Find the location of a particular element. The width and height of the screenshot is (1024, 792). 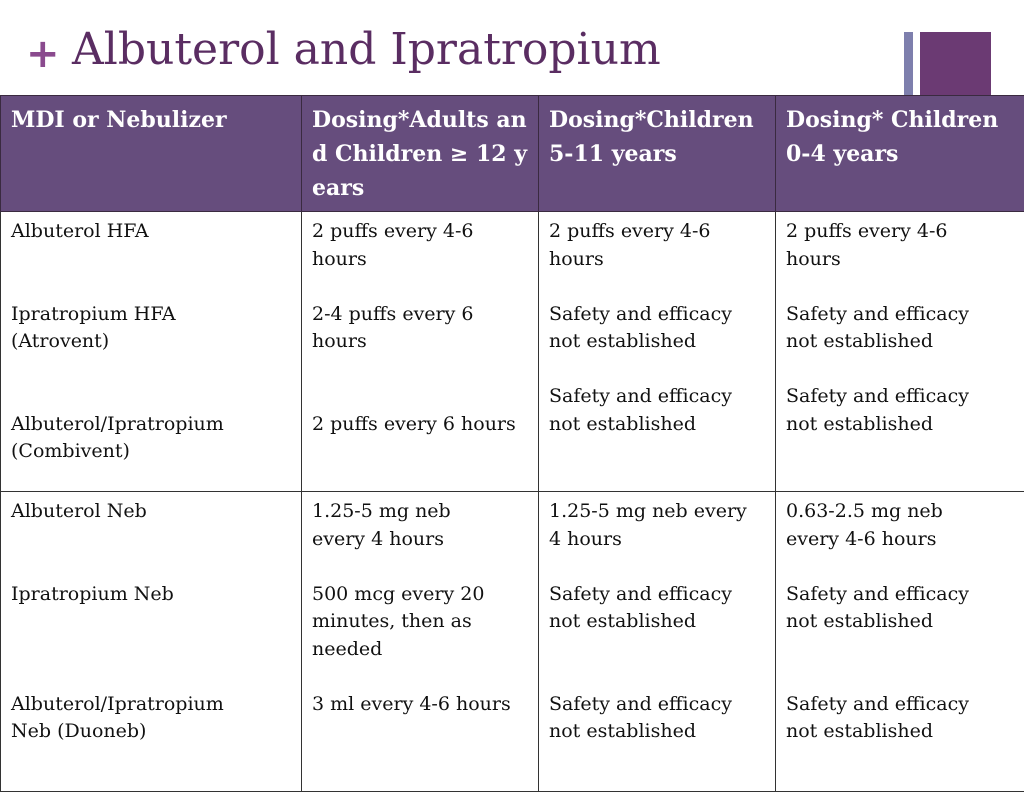

cell-line: 2-4 puffs every 6 is located at coordinates (420, 315).